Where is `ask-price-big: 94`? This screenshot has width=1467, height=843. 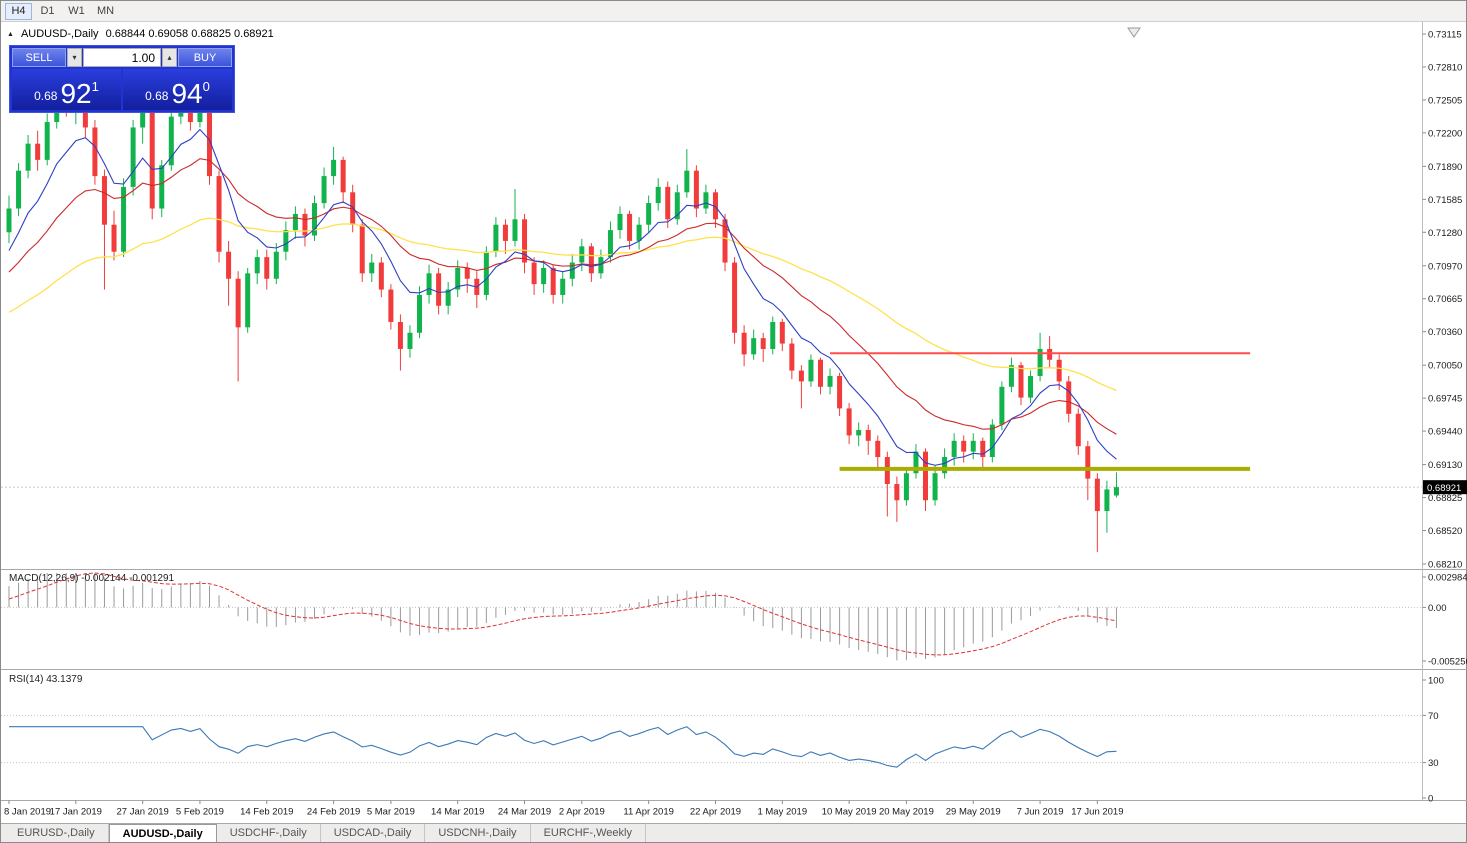
ask-price-big: 94 is located at coordinates (187, 93).